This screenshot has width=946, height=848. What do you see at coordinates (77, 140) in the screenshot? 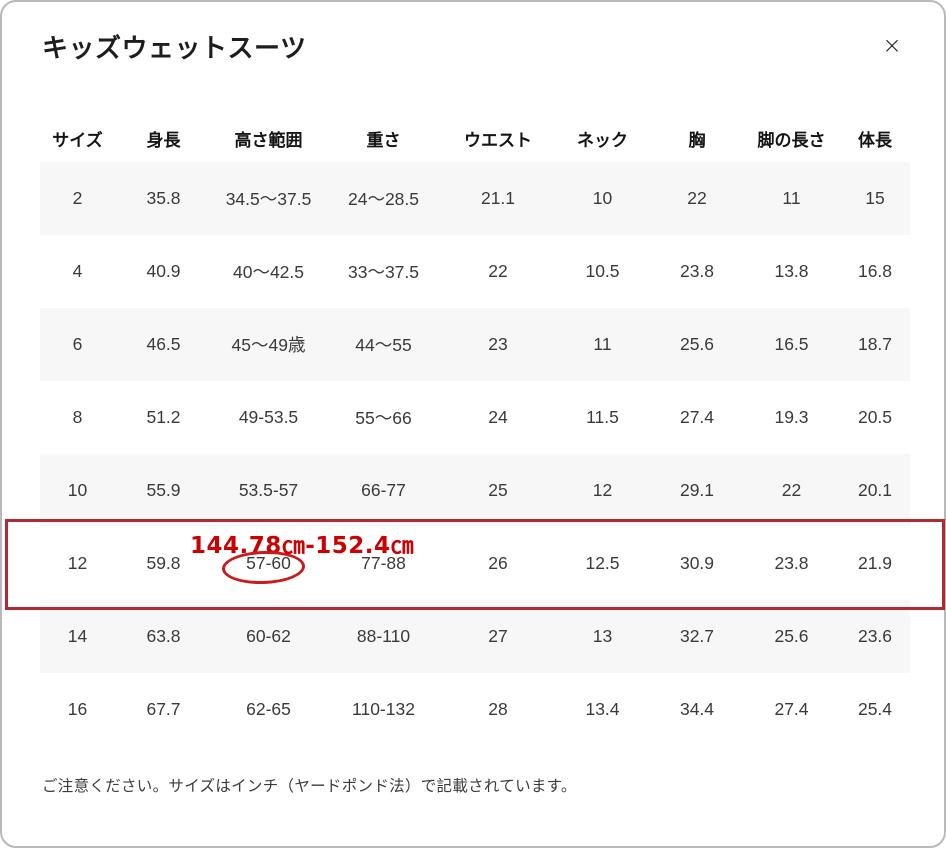
I see `column-header: サイズ` at bounding box center [77, 140].